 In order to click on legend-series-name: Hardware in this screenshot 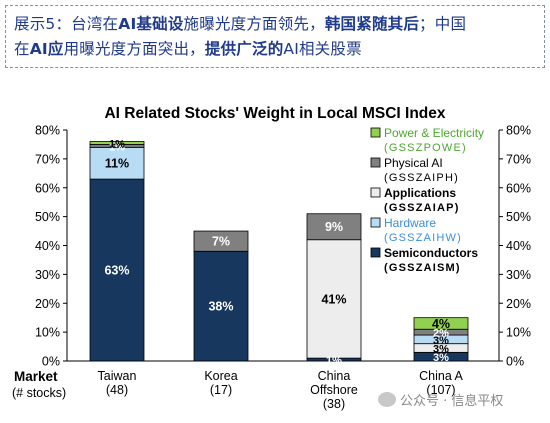, I will do `click(410, 223)`.